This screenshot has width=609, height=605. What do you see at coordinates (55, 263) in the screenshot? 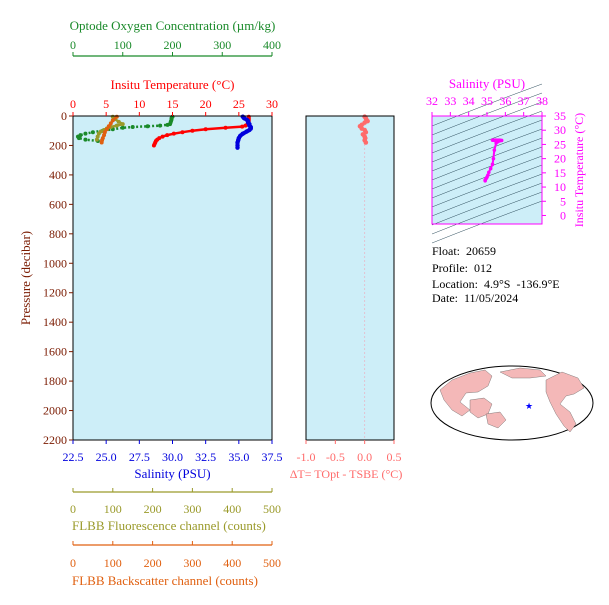
I see `pressure-tick-label: 1000` at bounding box center [55, 263].